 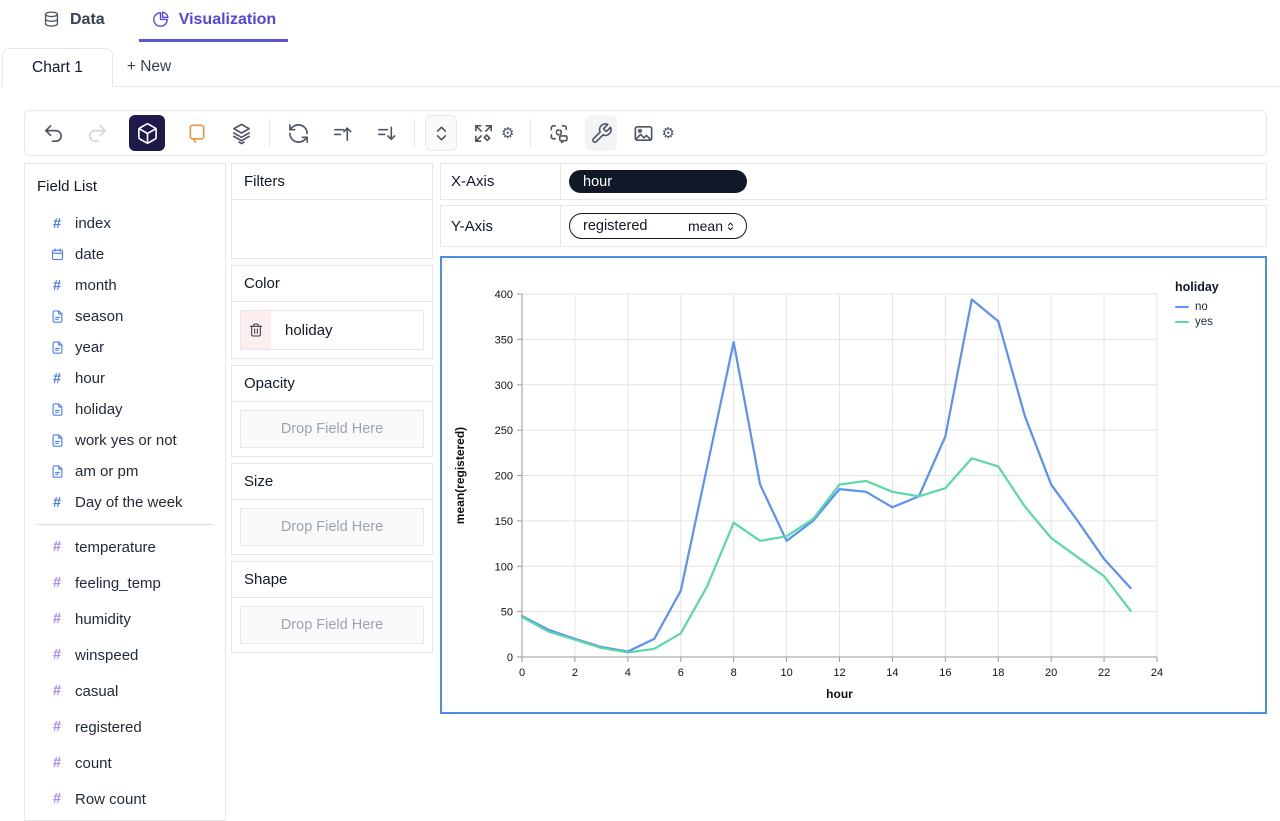 I want to click on svg-text: 20, so click(x=1051, y=673).